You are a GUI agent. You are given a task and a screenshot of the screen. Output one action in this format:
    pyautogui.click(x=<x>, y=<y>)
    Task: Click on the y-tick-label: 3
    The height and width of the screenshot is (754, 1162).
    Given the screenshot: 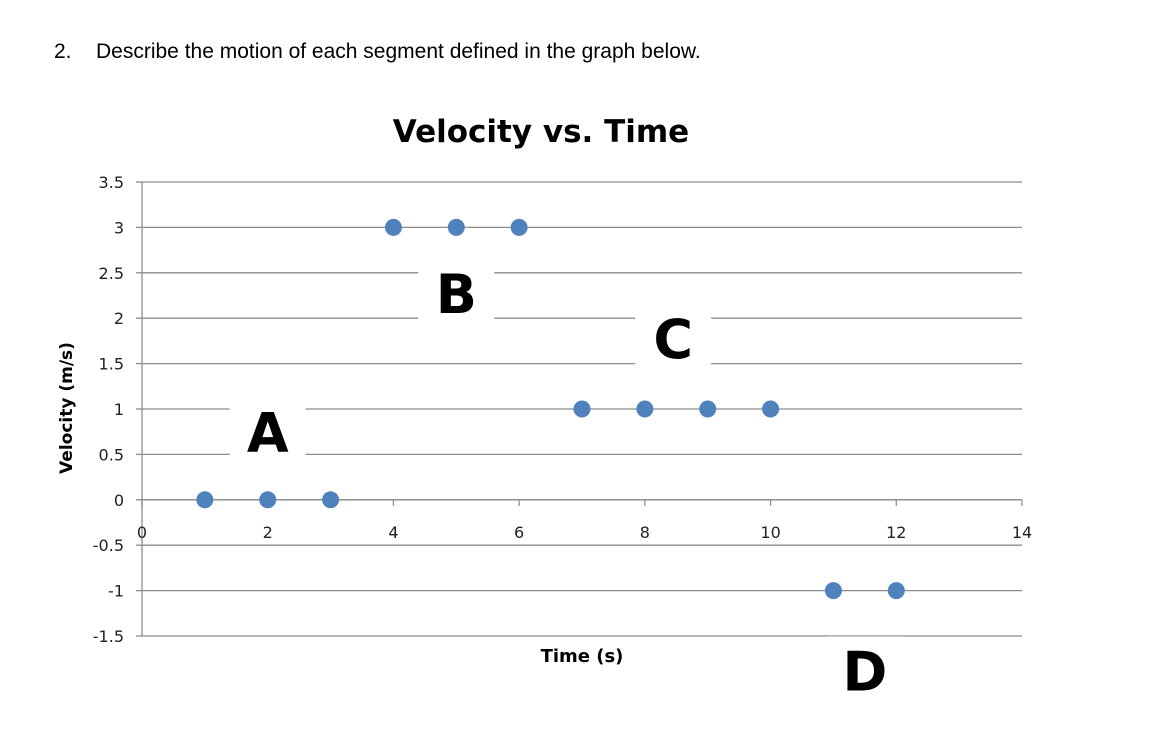 What is the action you would take?
    pyautogui.click(x=119, y=227)
    